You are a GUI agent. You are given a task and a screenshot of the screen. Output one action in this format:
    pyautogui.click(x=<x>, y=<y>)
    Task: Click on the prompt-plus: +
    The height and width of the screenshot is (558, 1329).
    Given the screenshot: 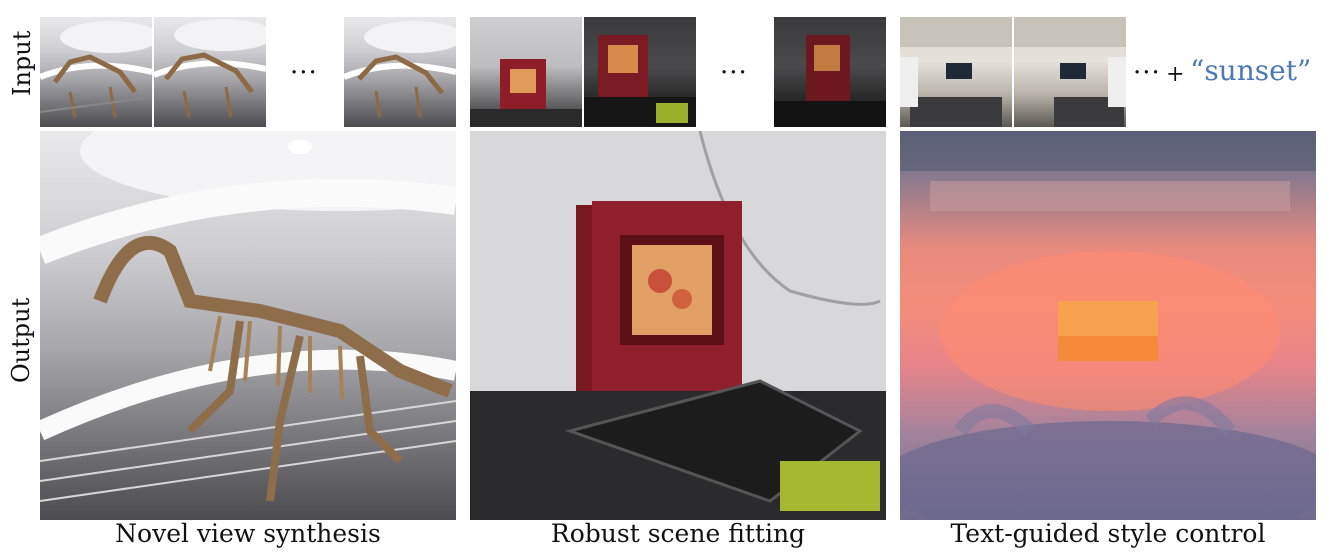 What is the action you would take?
    pyautogui.click(x=1175, y=74)
    